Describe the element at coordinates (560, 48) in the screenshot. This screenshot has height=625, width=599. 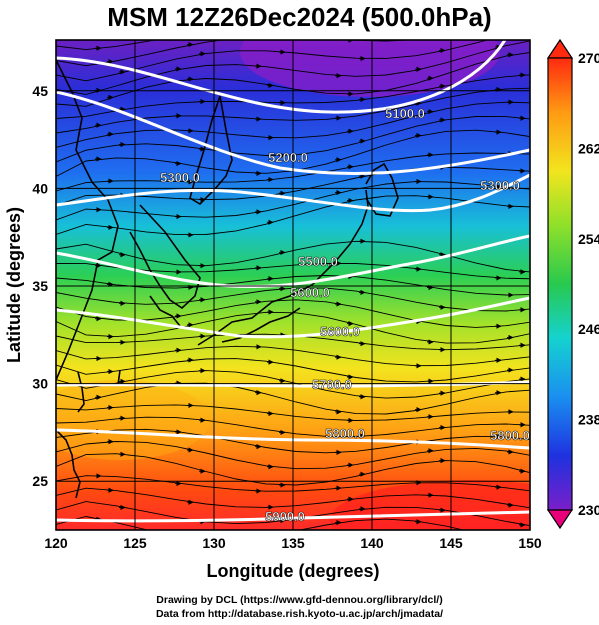
I see `colorbar-top-triangle` at that location.